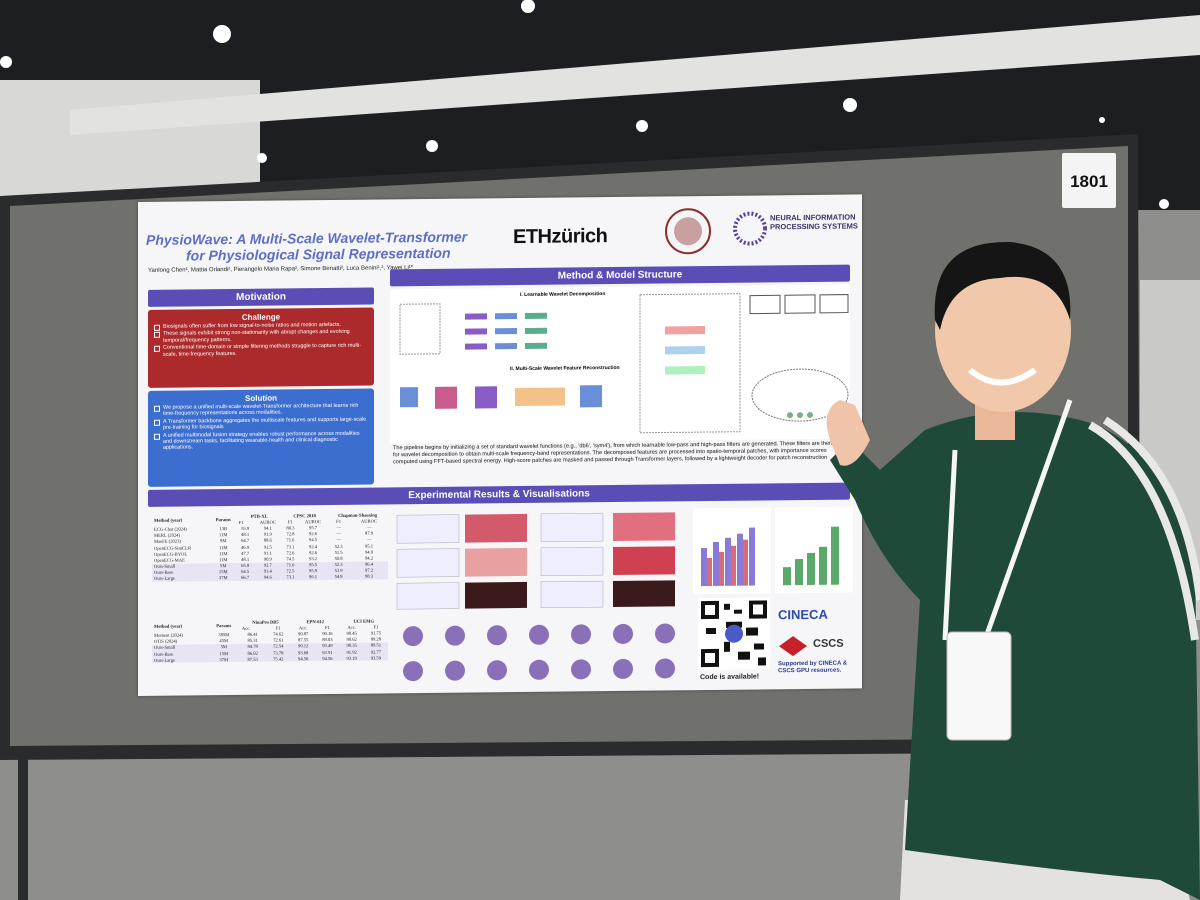 The image size is (1200, 900). I want to click on board-number-card, so click(1089, 180).